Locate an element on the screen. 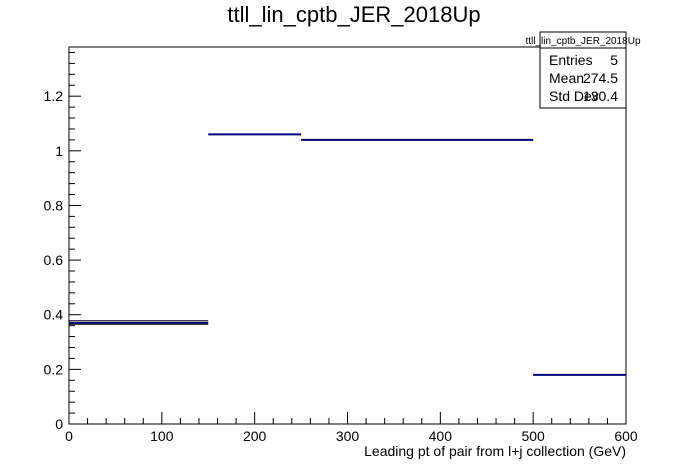 This screenshot has width=696, height=472. chart-title: ttll_lin_cptb_JER_2018Up is located at coordinates (353, 14).